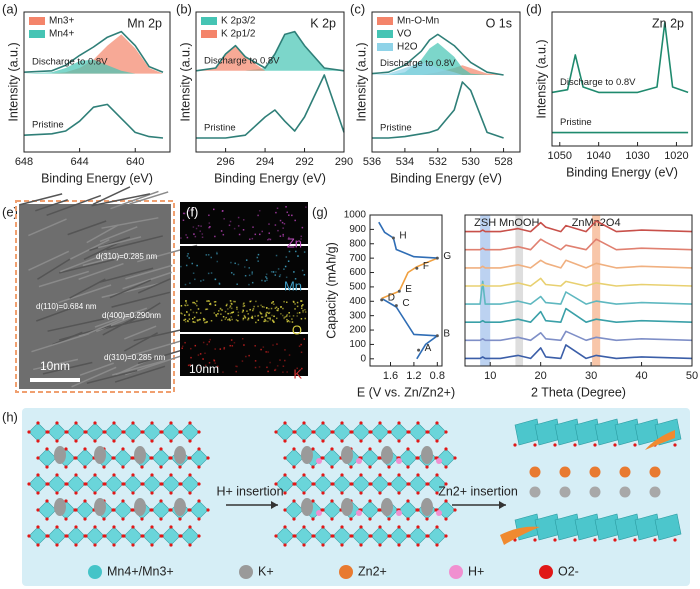  I want to click on x-tick-label: 30, so click(591, 376).